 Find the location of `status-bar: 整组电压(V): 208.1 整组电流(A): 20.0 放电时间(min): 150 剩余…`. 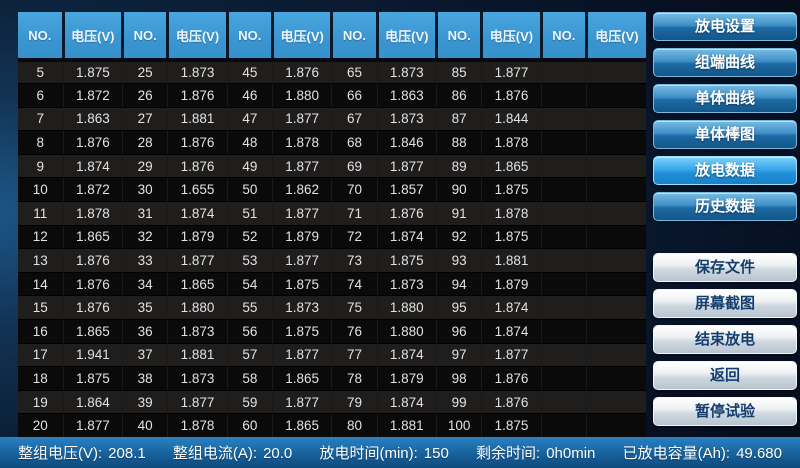

status-bar: 整组电压(V): 208.1 整组电流(A): 20.0 放电时间(min): 150 剩余… is located at coordinates (400, 452).